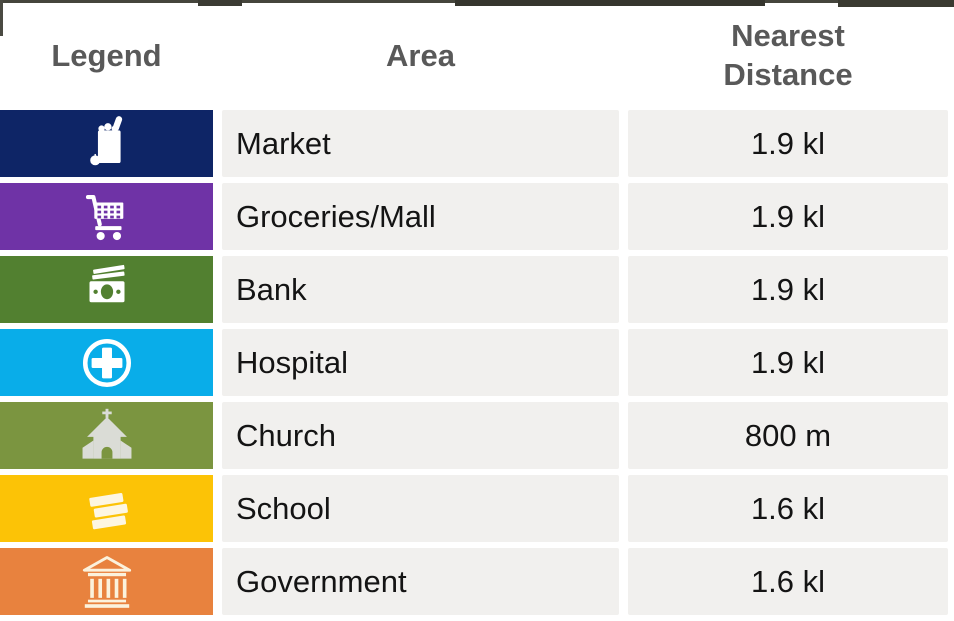 The height and width of the screenshot is (621, 954). Describe the element at coordinates (420, 435) in the screenshot. I see `area-cell: Church` at that location.